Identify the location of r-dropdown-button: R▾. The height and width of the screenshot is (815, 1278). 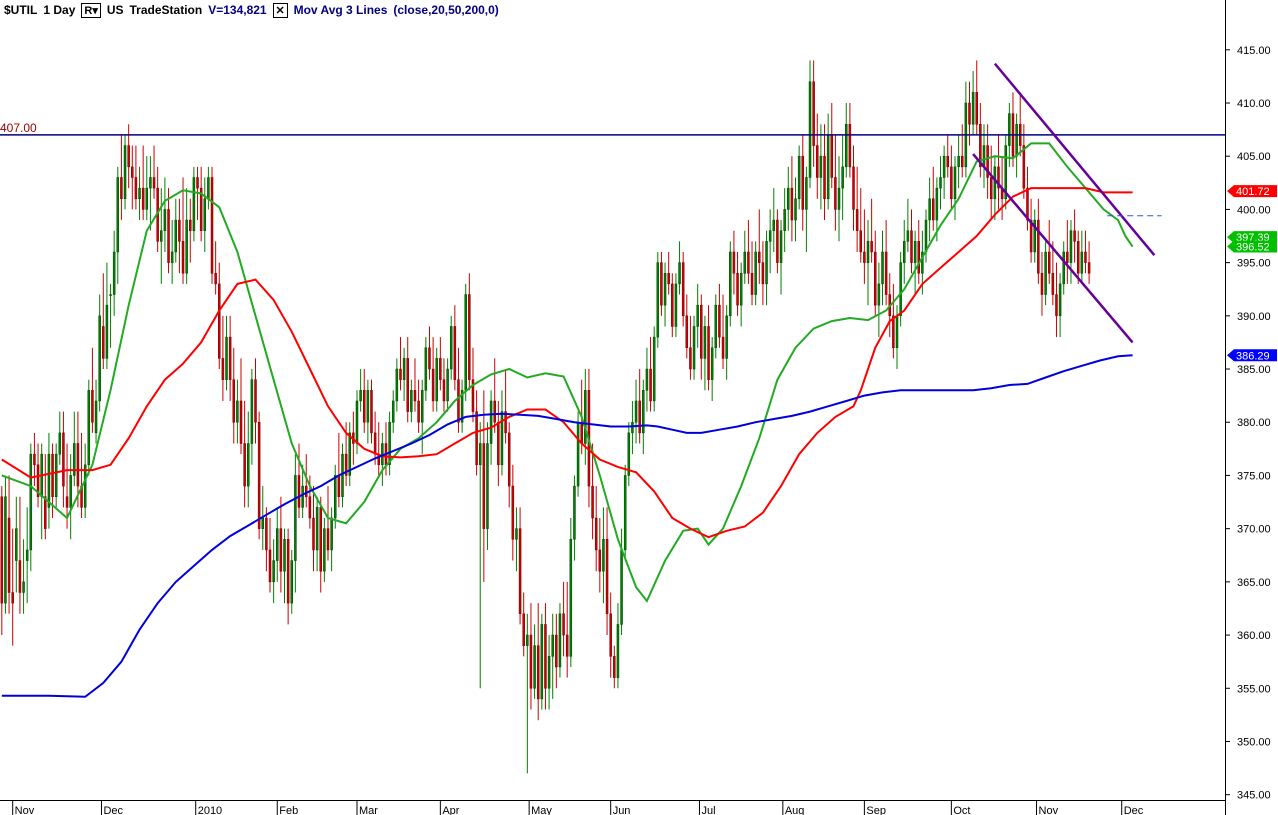
(91, 10).